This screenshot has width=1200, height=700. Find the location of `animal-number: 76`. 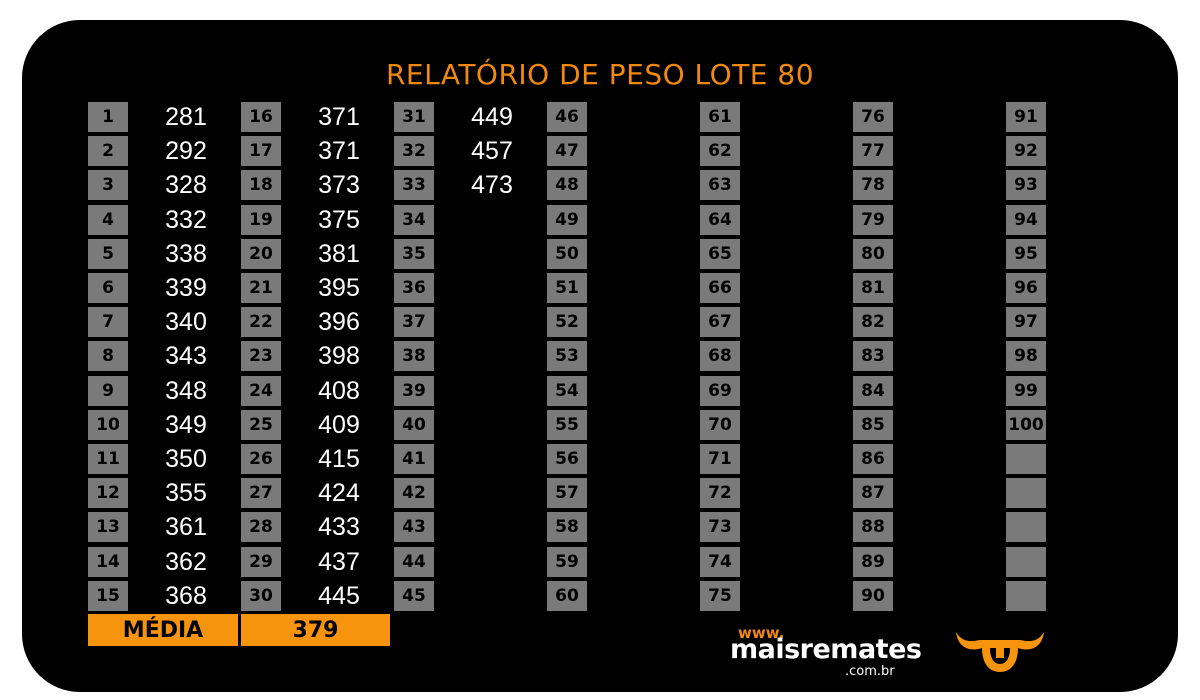

animal-number: 76 is located at coordinates (873, 117).